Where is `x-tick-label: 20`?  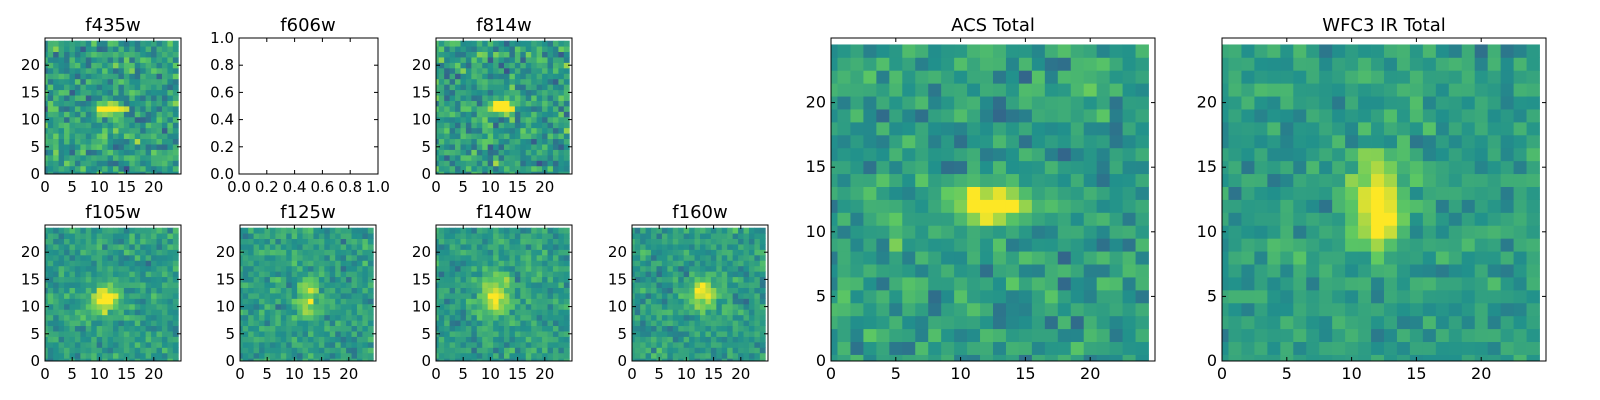
x-tick-label: 20 is located at coordinates (740, 374).